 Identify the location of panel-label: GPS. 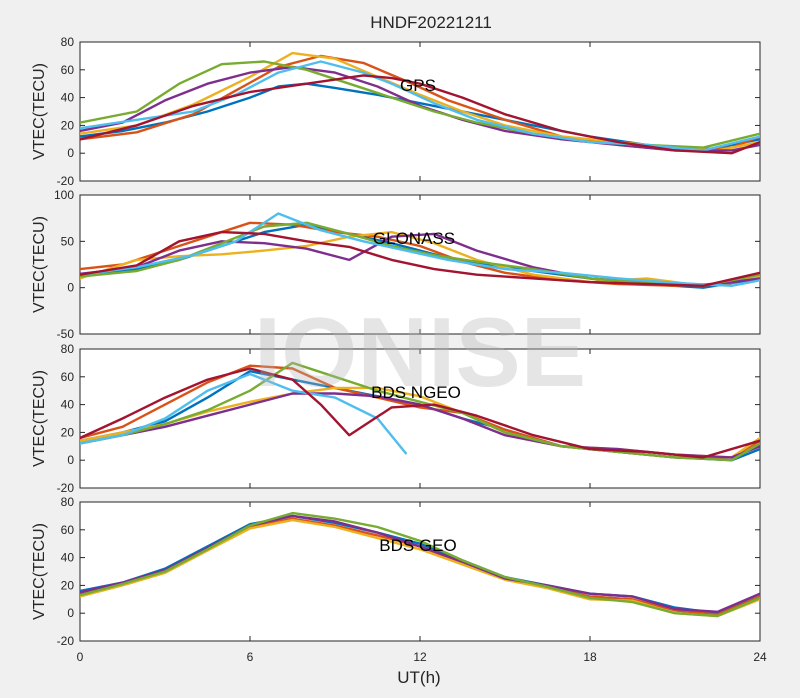
(418, 85).